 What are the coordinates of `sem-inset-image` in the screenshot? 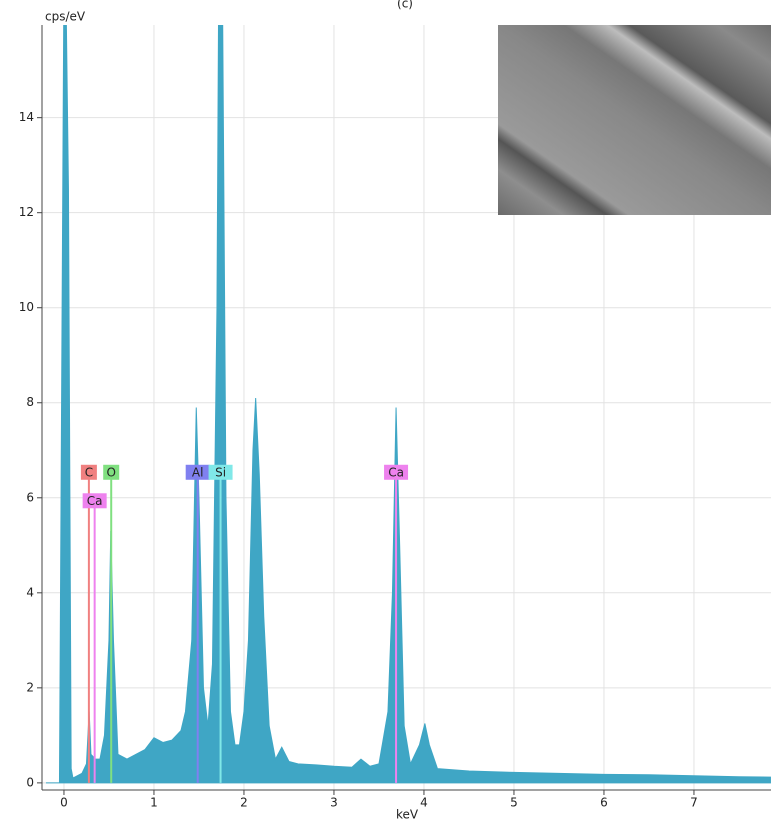 It's located at (634, 120).